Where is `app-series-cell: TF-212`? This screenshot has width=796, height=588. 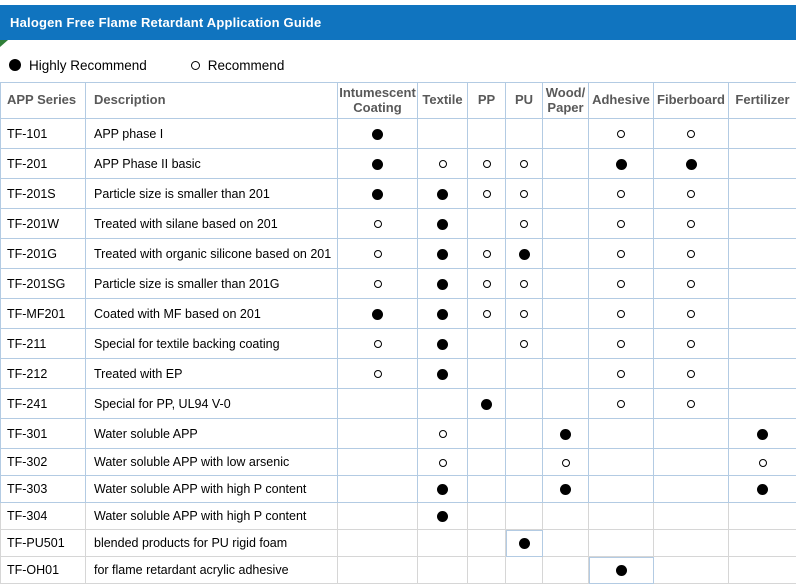
app-series-cell: TF-212 is located at coordinates (43, 373).